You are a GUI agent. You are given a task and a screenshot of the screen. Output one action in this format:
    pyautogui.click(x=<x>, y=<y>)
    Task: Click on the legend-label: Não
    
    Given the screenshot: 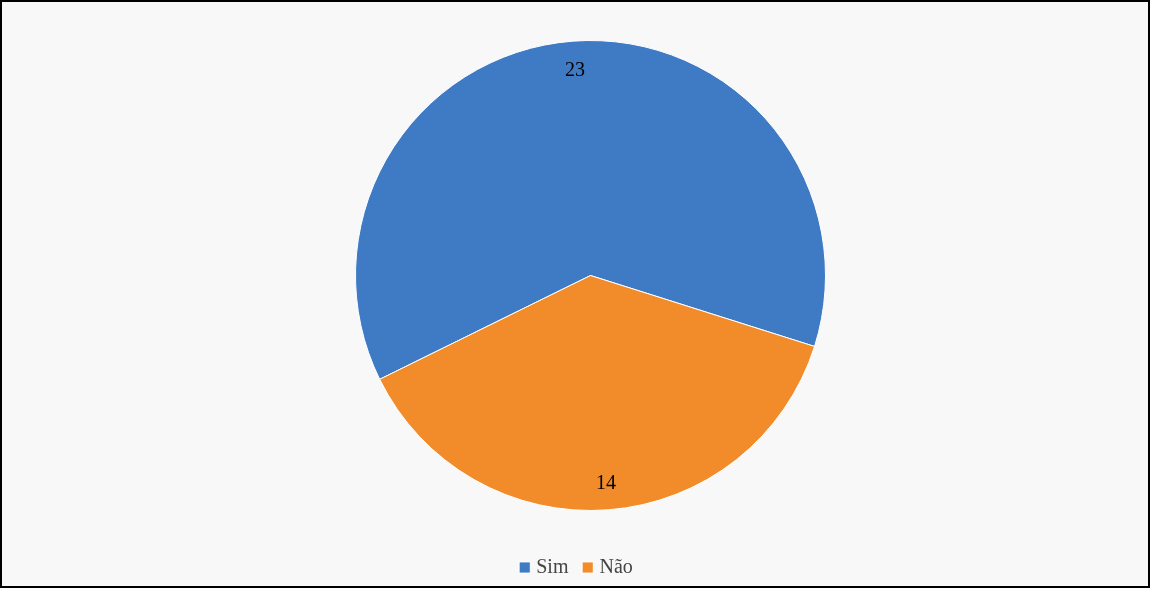 What is the action you would take?
    pyautogui.click(x=616, y=566)
    